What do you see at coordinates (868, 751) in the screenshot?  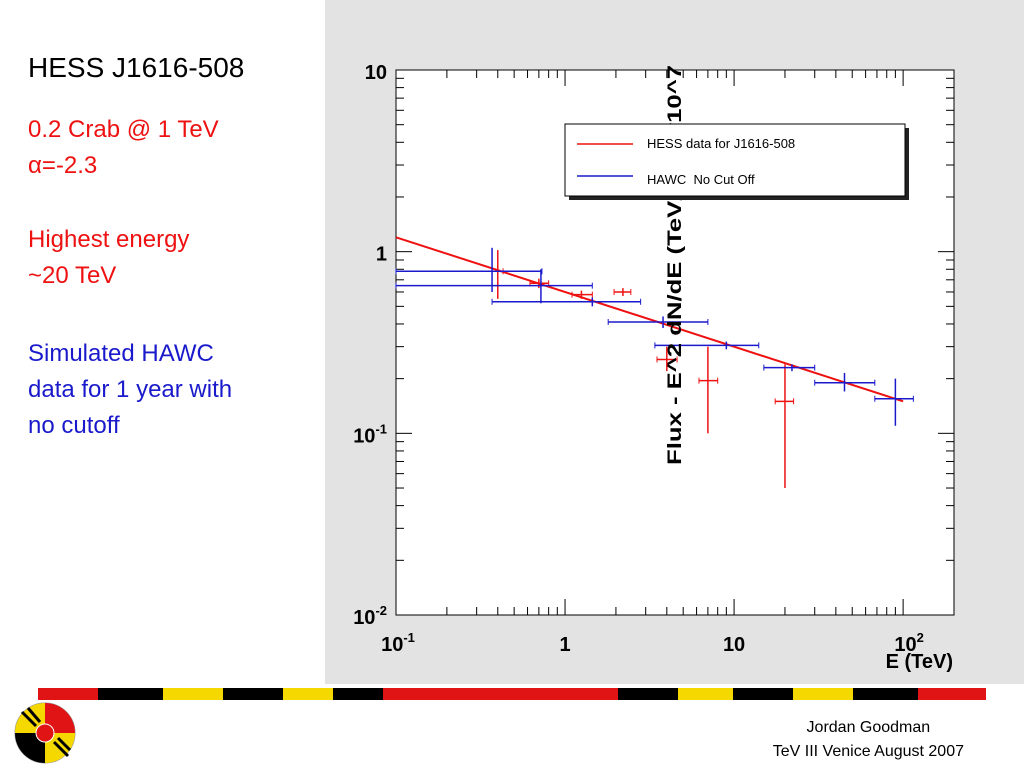 I see `footer-event: TeV III Venice August 2007` at bounding box center [868, 751].